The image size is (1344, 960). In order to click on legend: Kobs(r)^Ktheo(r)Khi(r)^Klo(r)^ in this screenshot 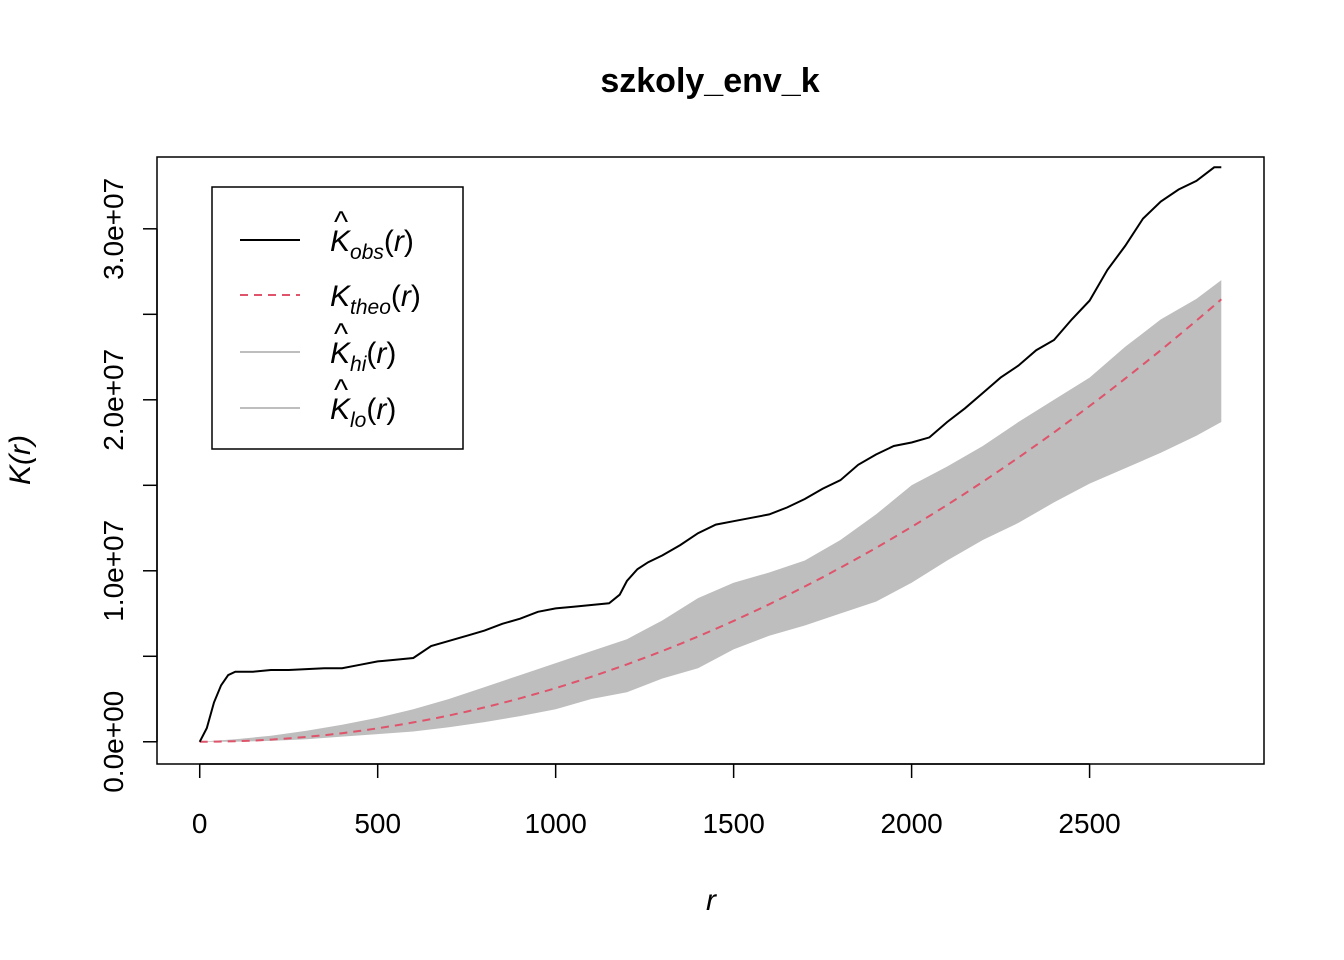, I will do `click(337, 318)`.